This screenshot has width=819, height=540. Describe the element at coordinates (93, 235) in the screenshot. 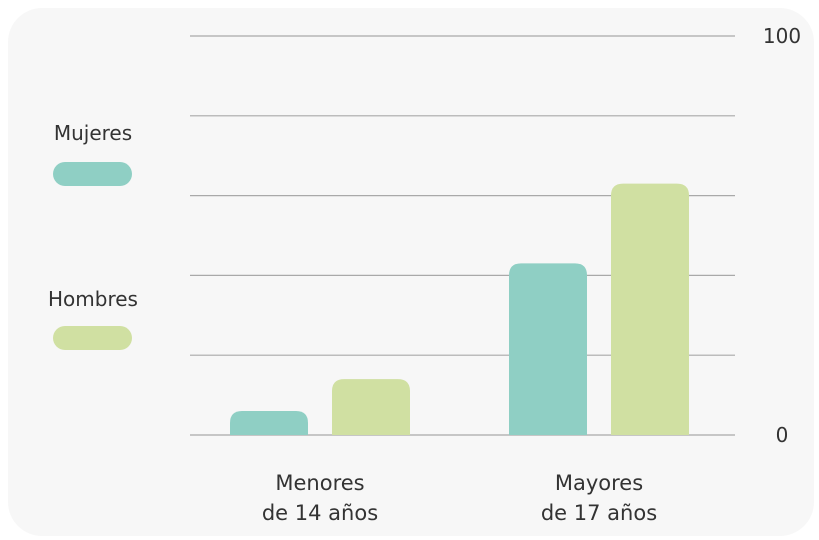

I see `legend: Mujeres Hombres` at that location.